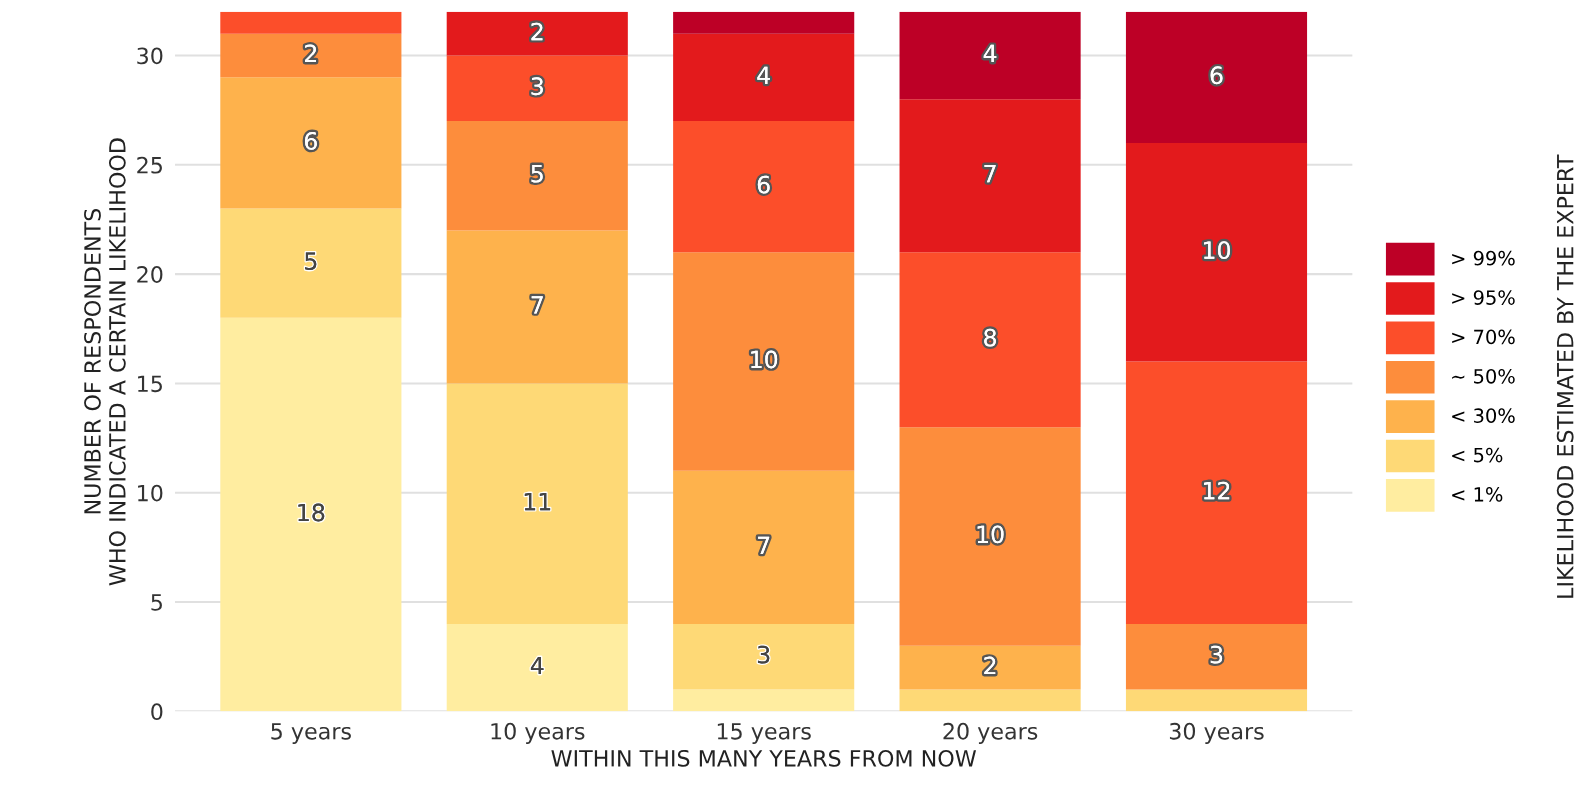  I want to click on y-tick-label: 30, so click(150, 56).